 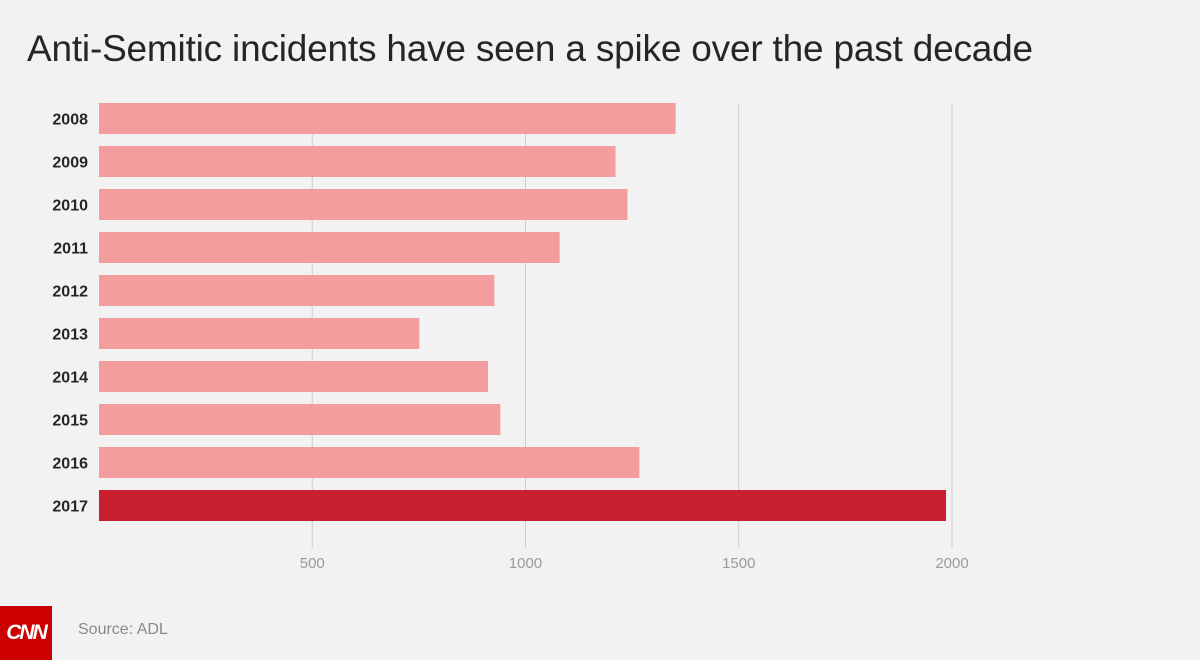 I want to click on cnn-logo-text: CNN, so click(x=27, y=632).